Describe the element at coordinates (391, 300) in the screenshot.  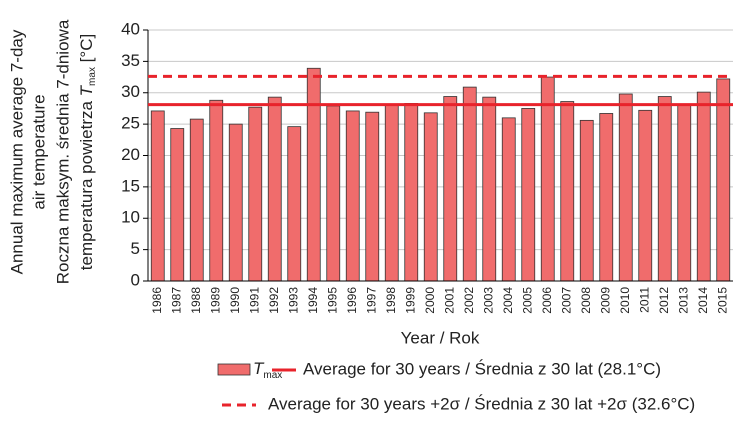
I see `x-tick-label: 1998` at that location.